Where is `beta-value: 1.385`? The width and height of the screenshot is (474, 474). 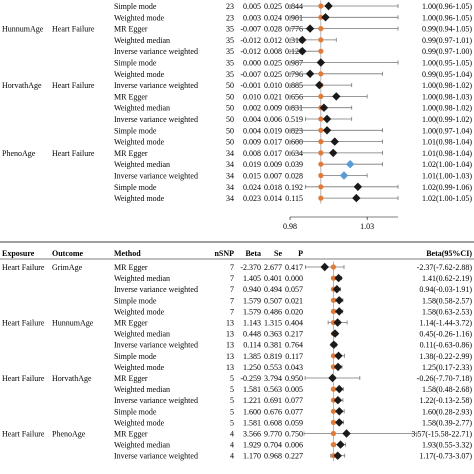 beta-value: 1.385 is located at coordinates (252, 356).